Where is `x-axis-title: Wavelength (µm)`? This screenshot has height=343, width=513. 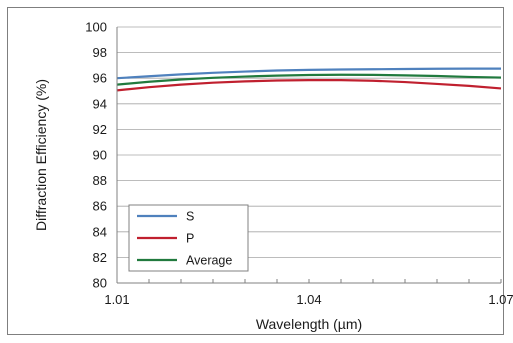
x-axis-title: Wavelength (µm) is located at coordinates (309, 324).